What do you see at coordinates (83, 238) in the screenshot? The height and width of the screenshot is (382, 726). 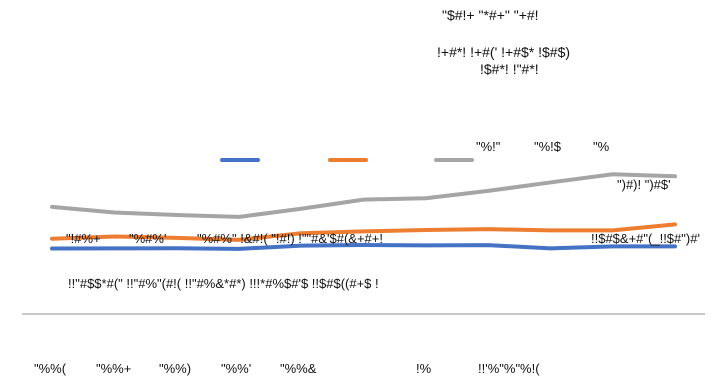 I see `data-label: "!#%+` at bounding box center [83, 238].